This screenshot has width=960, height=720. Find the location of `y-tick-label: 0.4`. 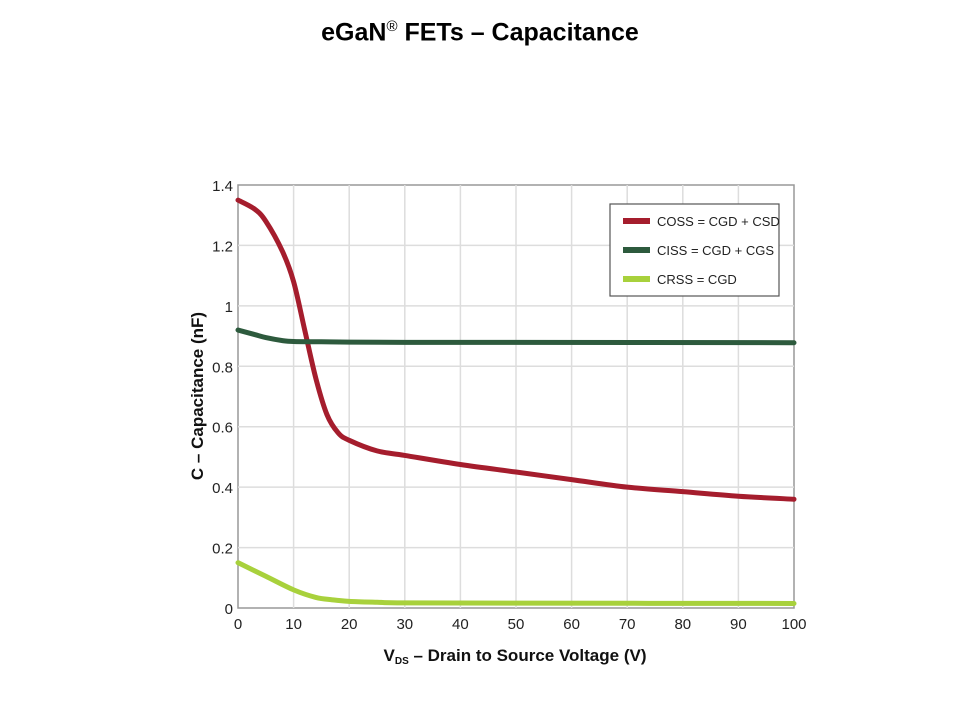

y-tick-label: 0.4 is located at coordinates (222, 488).